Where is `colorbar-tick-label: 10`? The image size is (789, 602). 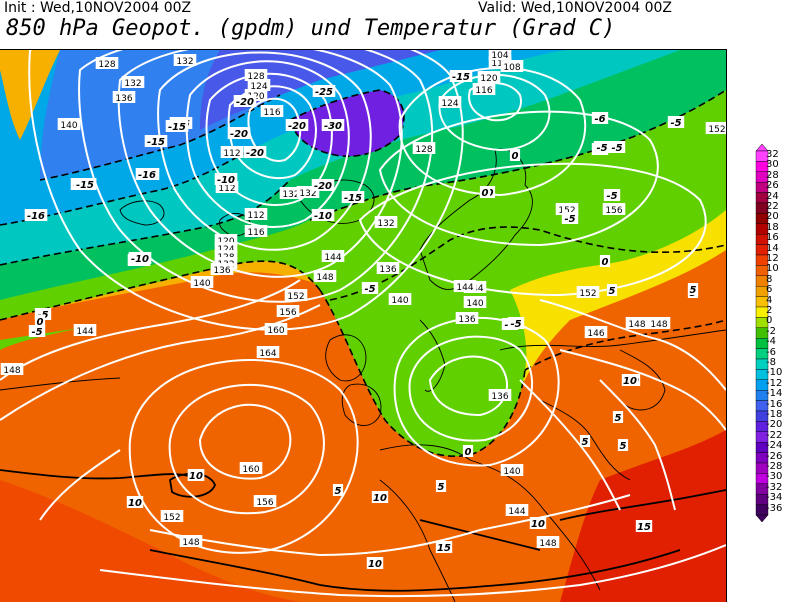 colorbar-tick-label: 10 is located at coordinates (772, 269).